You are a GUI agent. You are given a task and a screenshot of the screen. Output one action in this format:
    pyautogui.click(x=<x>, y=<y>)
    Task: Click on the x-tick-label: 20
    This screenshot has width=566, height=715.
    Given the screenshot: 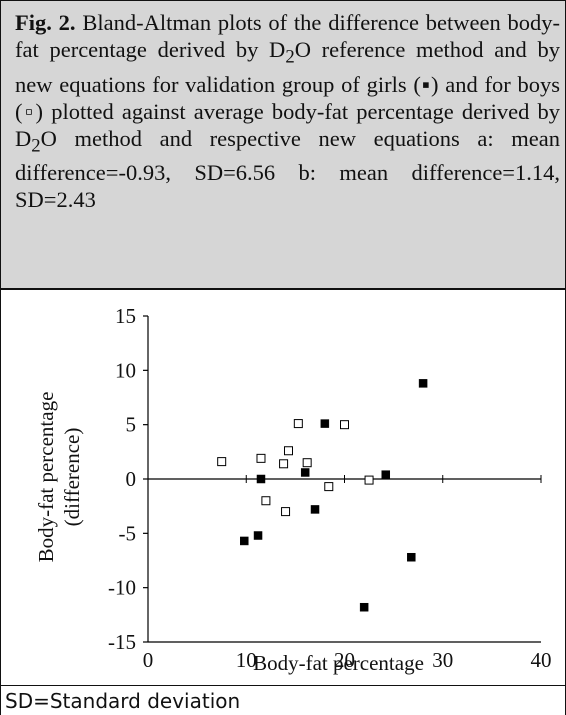 What is the action you would take?
    pyautogui.click(x=344, y=660)
    